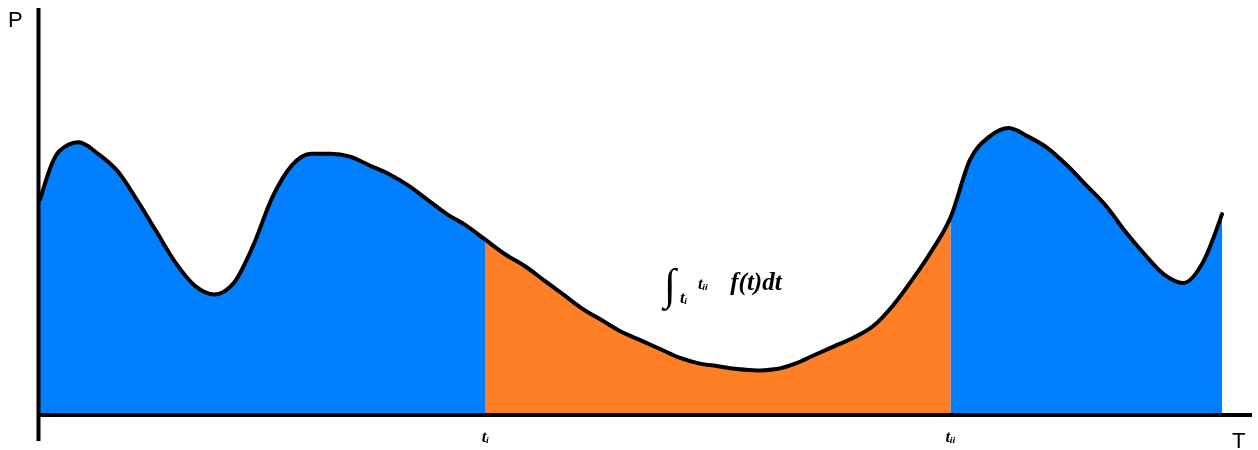 The width and height of the screenshot is (1258, 450). What do you see at coordinates (15, 19) in the screenshot?
I see `y-axis-title: P` at bounding box center [15, 19].